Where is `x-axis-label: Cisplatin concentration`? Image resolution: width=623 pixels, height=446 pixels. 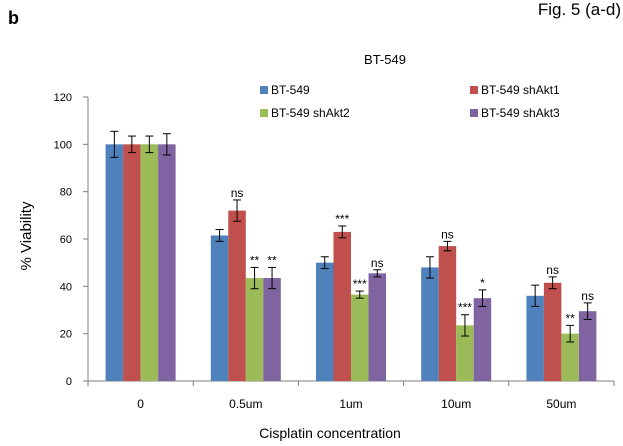
x-axis-label: Cisplatin concentration is located at coordinates (330, 433).